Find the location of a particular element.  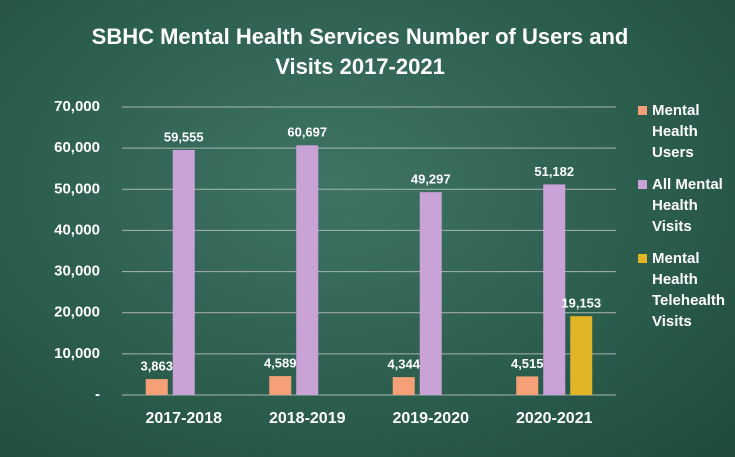

y-tick-label: - is located at coordinates (97, 394).